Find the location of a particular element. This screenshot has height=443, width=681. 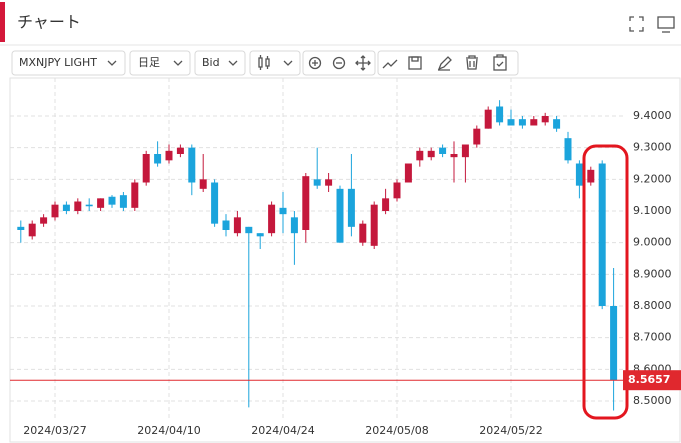

candle-icon is located at coordinates (264, 62).